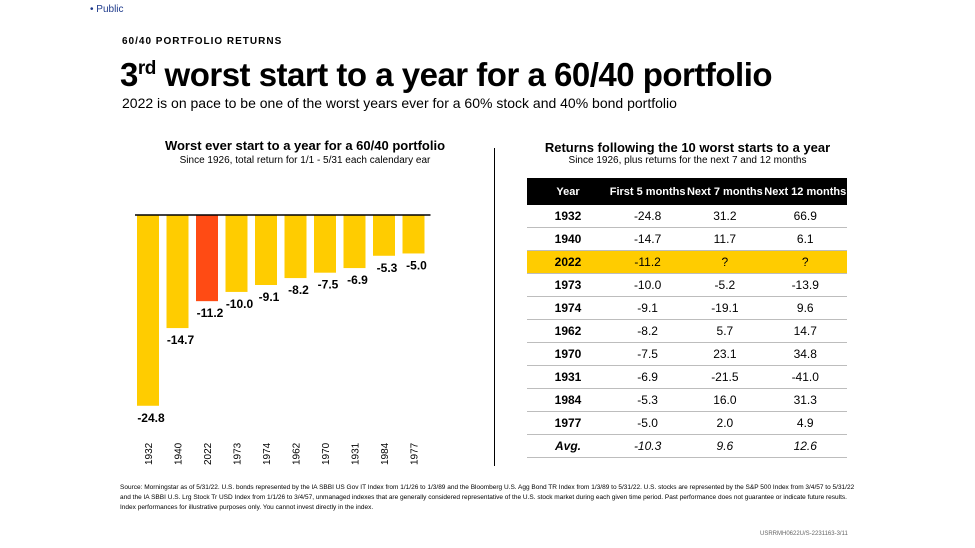 The image size is (975, 548). Describe the element at coordinates (129, 74) in the screenshot. I see `title-ordinal: 3` at that location.